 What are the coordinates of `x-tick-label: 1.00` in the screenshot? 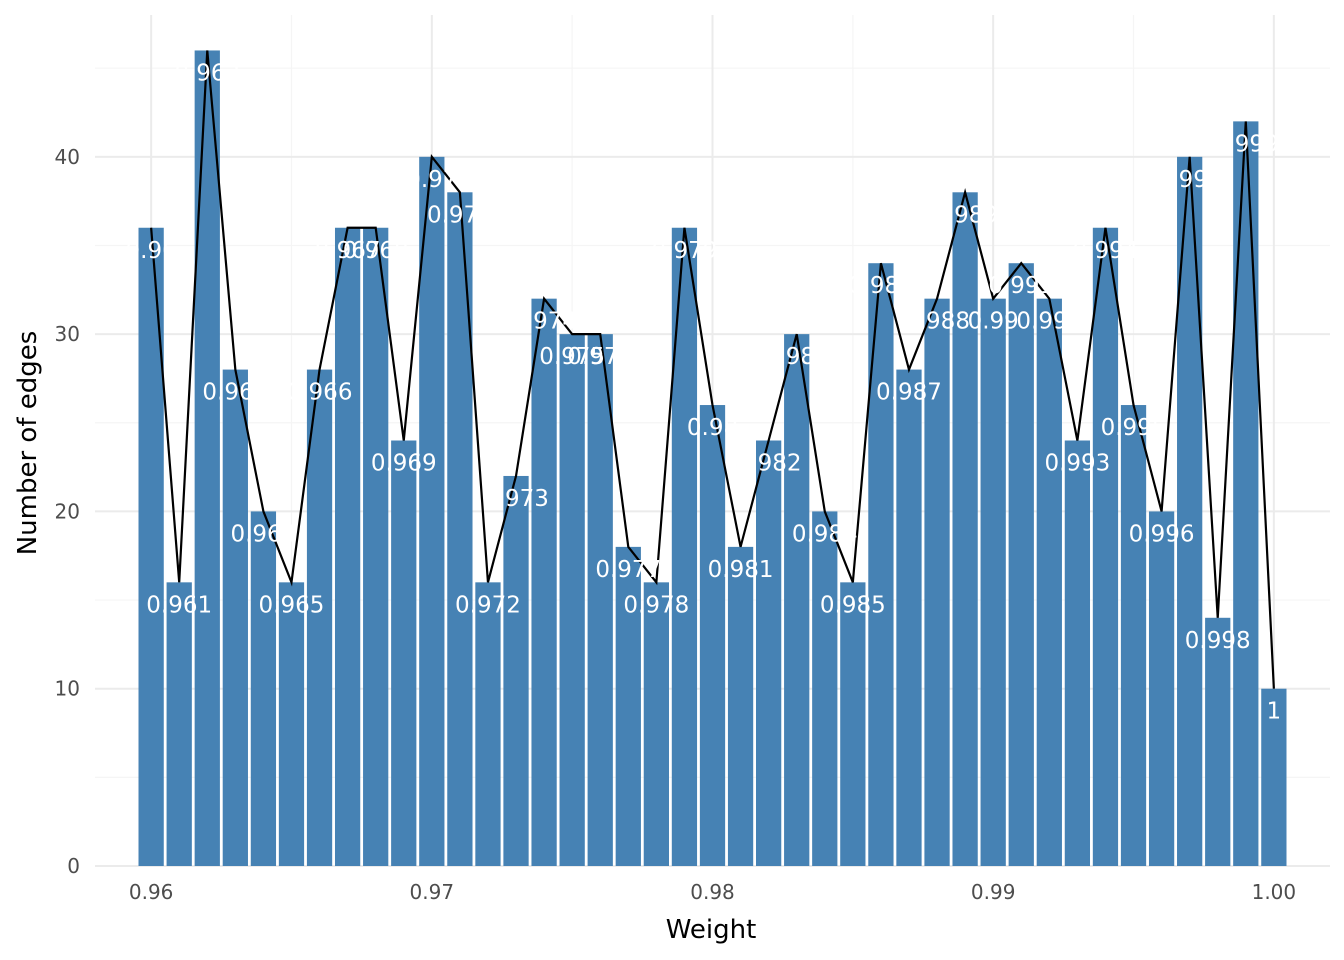 It's located at (1274, 892).